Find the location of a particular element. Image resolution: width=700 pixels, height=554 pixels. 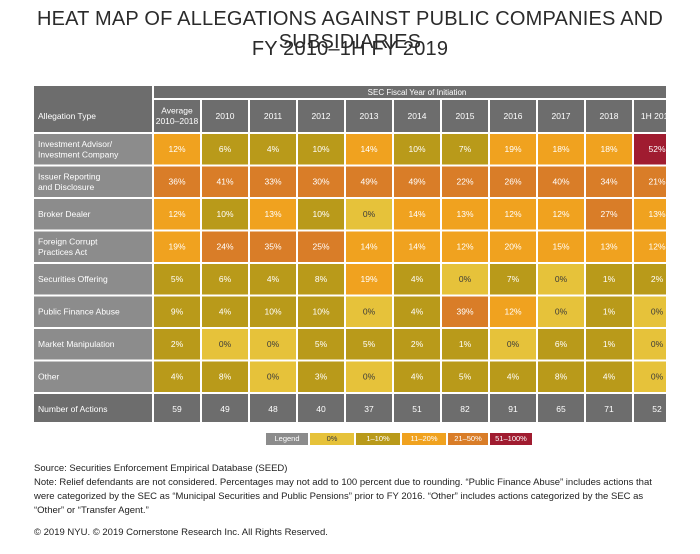

heat-cell-value: 7% is located at coordinates (513, 279).